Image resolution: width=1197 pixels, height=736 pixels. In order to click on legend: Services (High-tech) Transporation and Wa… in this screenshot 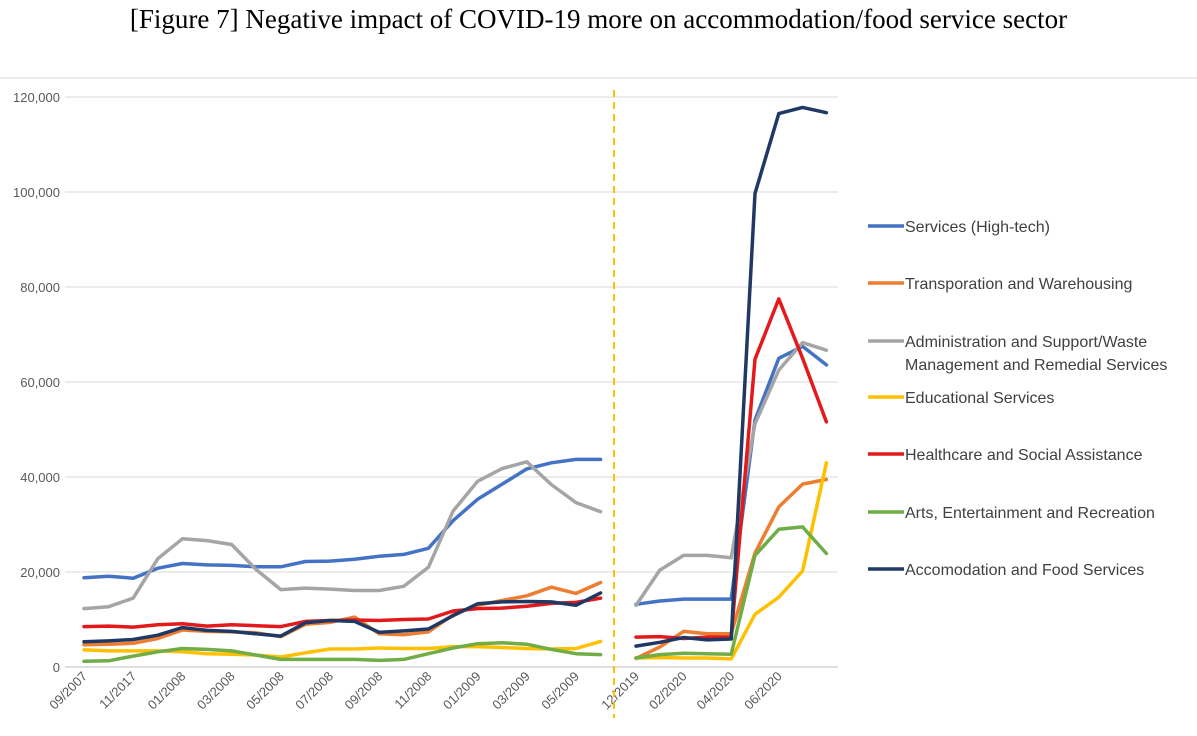, I will do `click(1017, 399)`.